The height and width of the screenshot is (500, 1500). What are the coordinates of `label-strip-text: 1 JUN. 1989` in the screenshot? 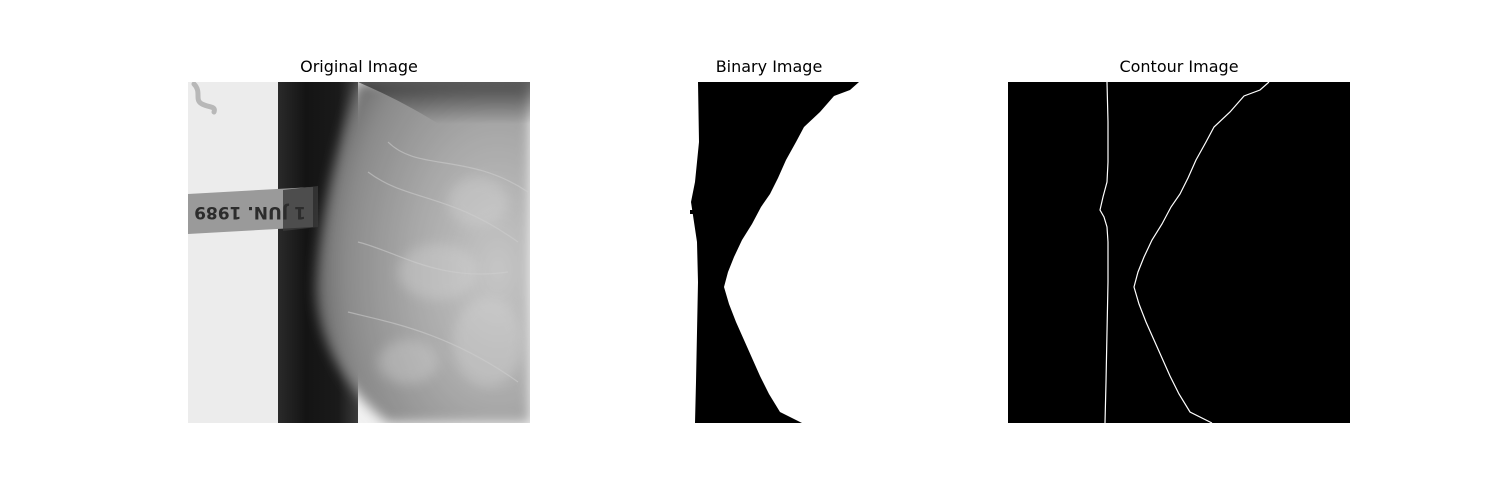 It's located at (250, 212).